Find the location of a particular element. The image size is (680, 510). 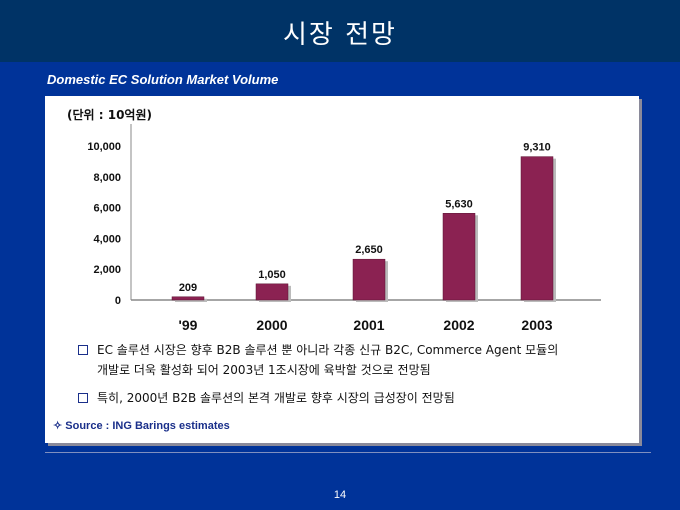

x-tick-label: 2003 is located at coordinates (536, 325).